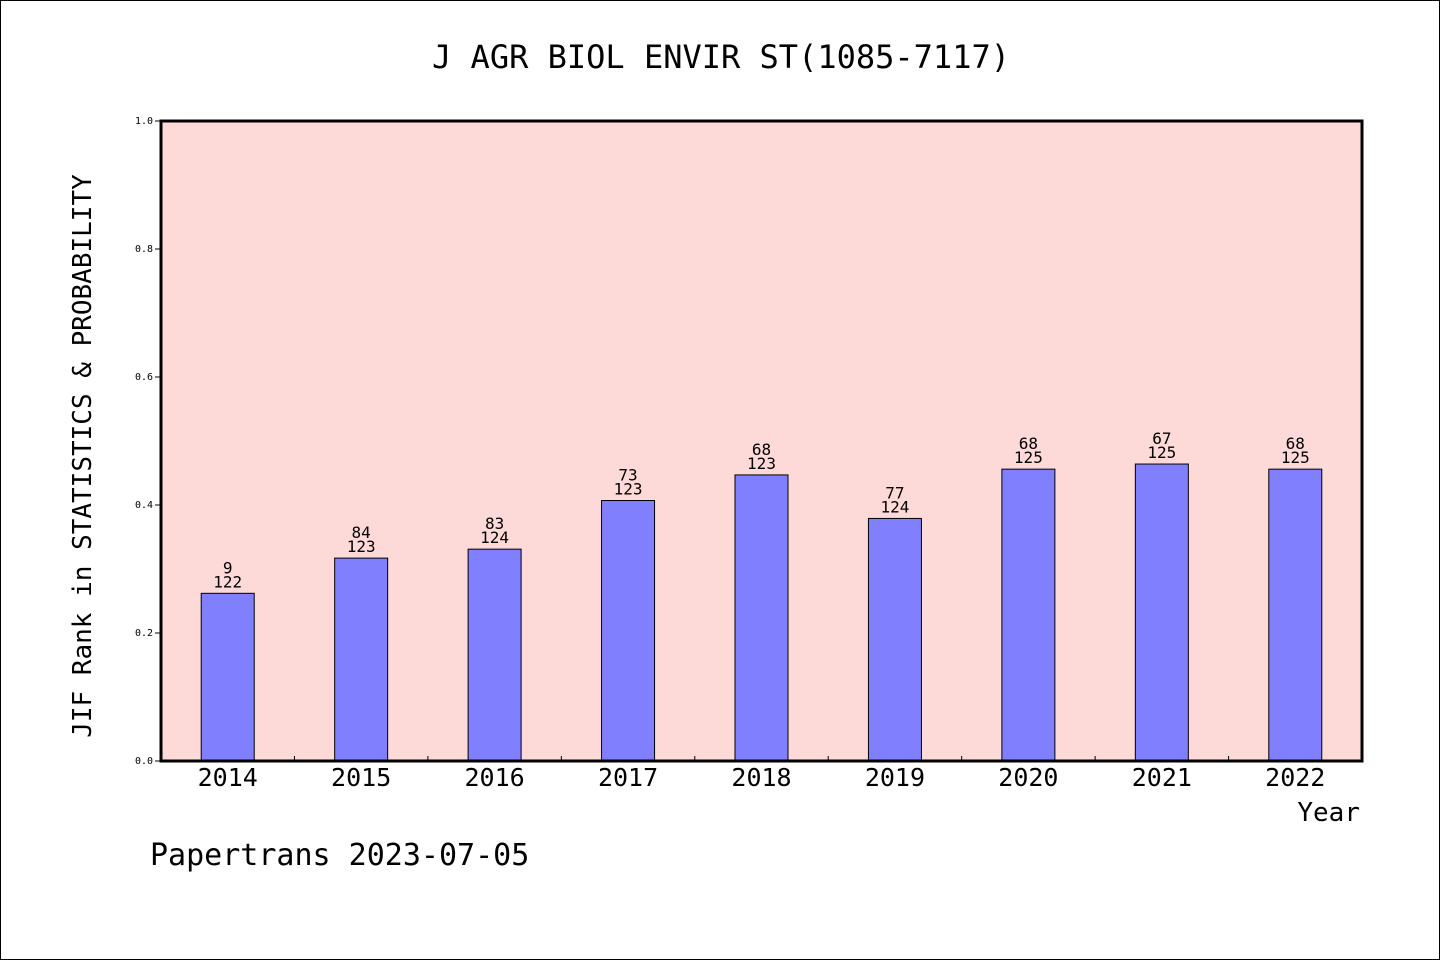 This screenshot has height=966, width=1440. Describe the element at coordinates (894, 492) in the screenshot. I see `bar-rank-label: 77` at that location.